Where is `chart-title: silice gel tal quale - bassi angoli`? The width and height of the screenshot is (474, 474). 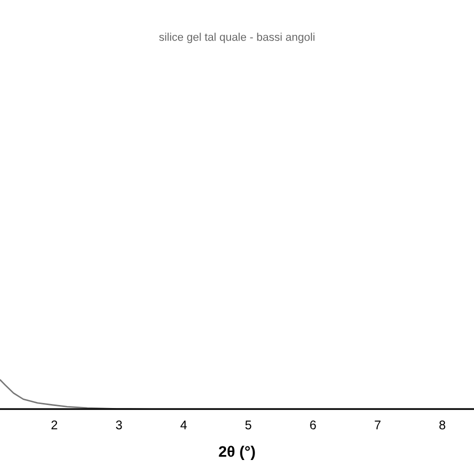
chart-title: silice gel tal quale - bassi angoli is located at coordinates (236, 38).